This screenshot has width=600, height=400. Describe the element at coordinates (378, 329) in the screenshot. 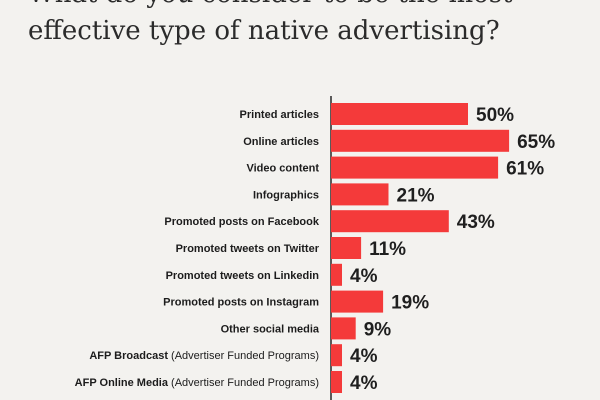

I see `value-label-8: 9%` at that location.